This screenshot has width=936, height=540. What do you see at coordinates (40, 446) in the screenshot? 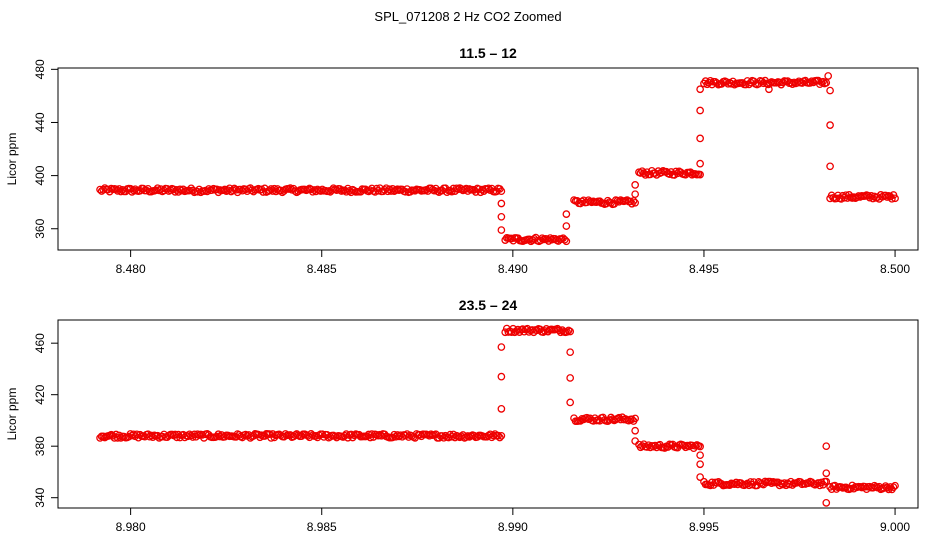
I see `y-tick-label: 380` at bounding box center [40, 446].